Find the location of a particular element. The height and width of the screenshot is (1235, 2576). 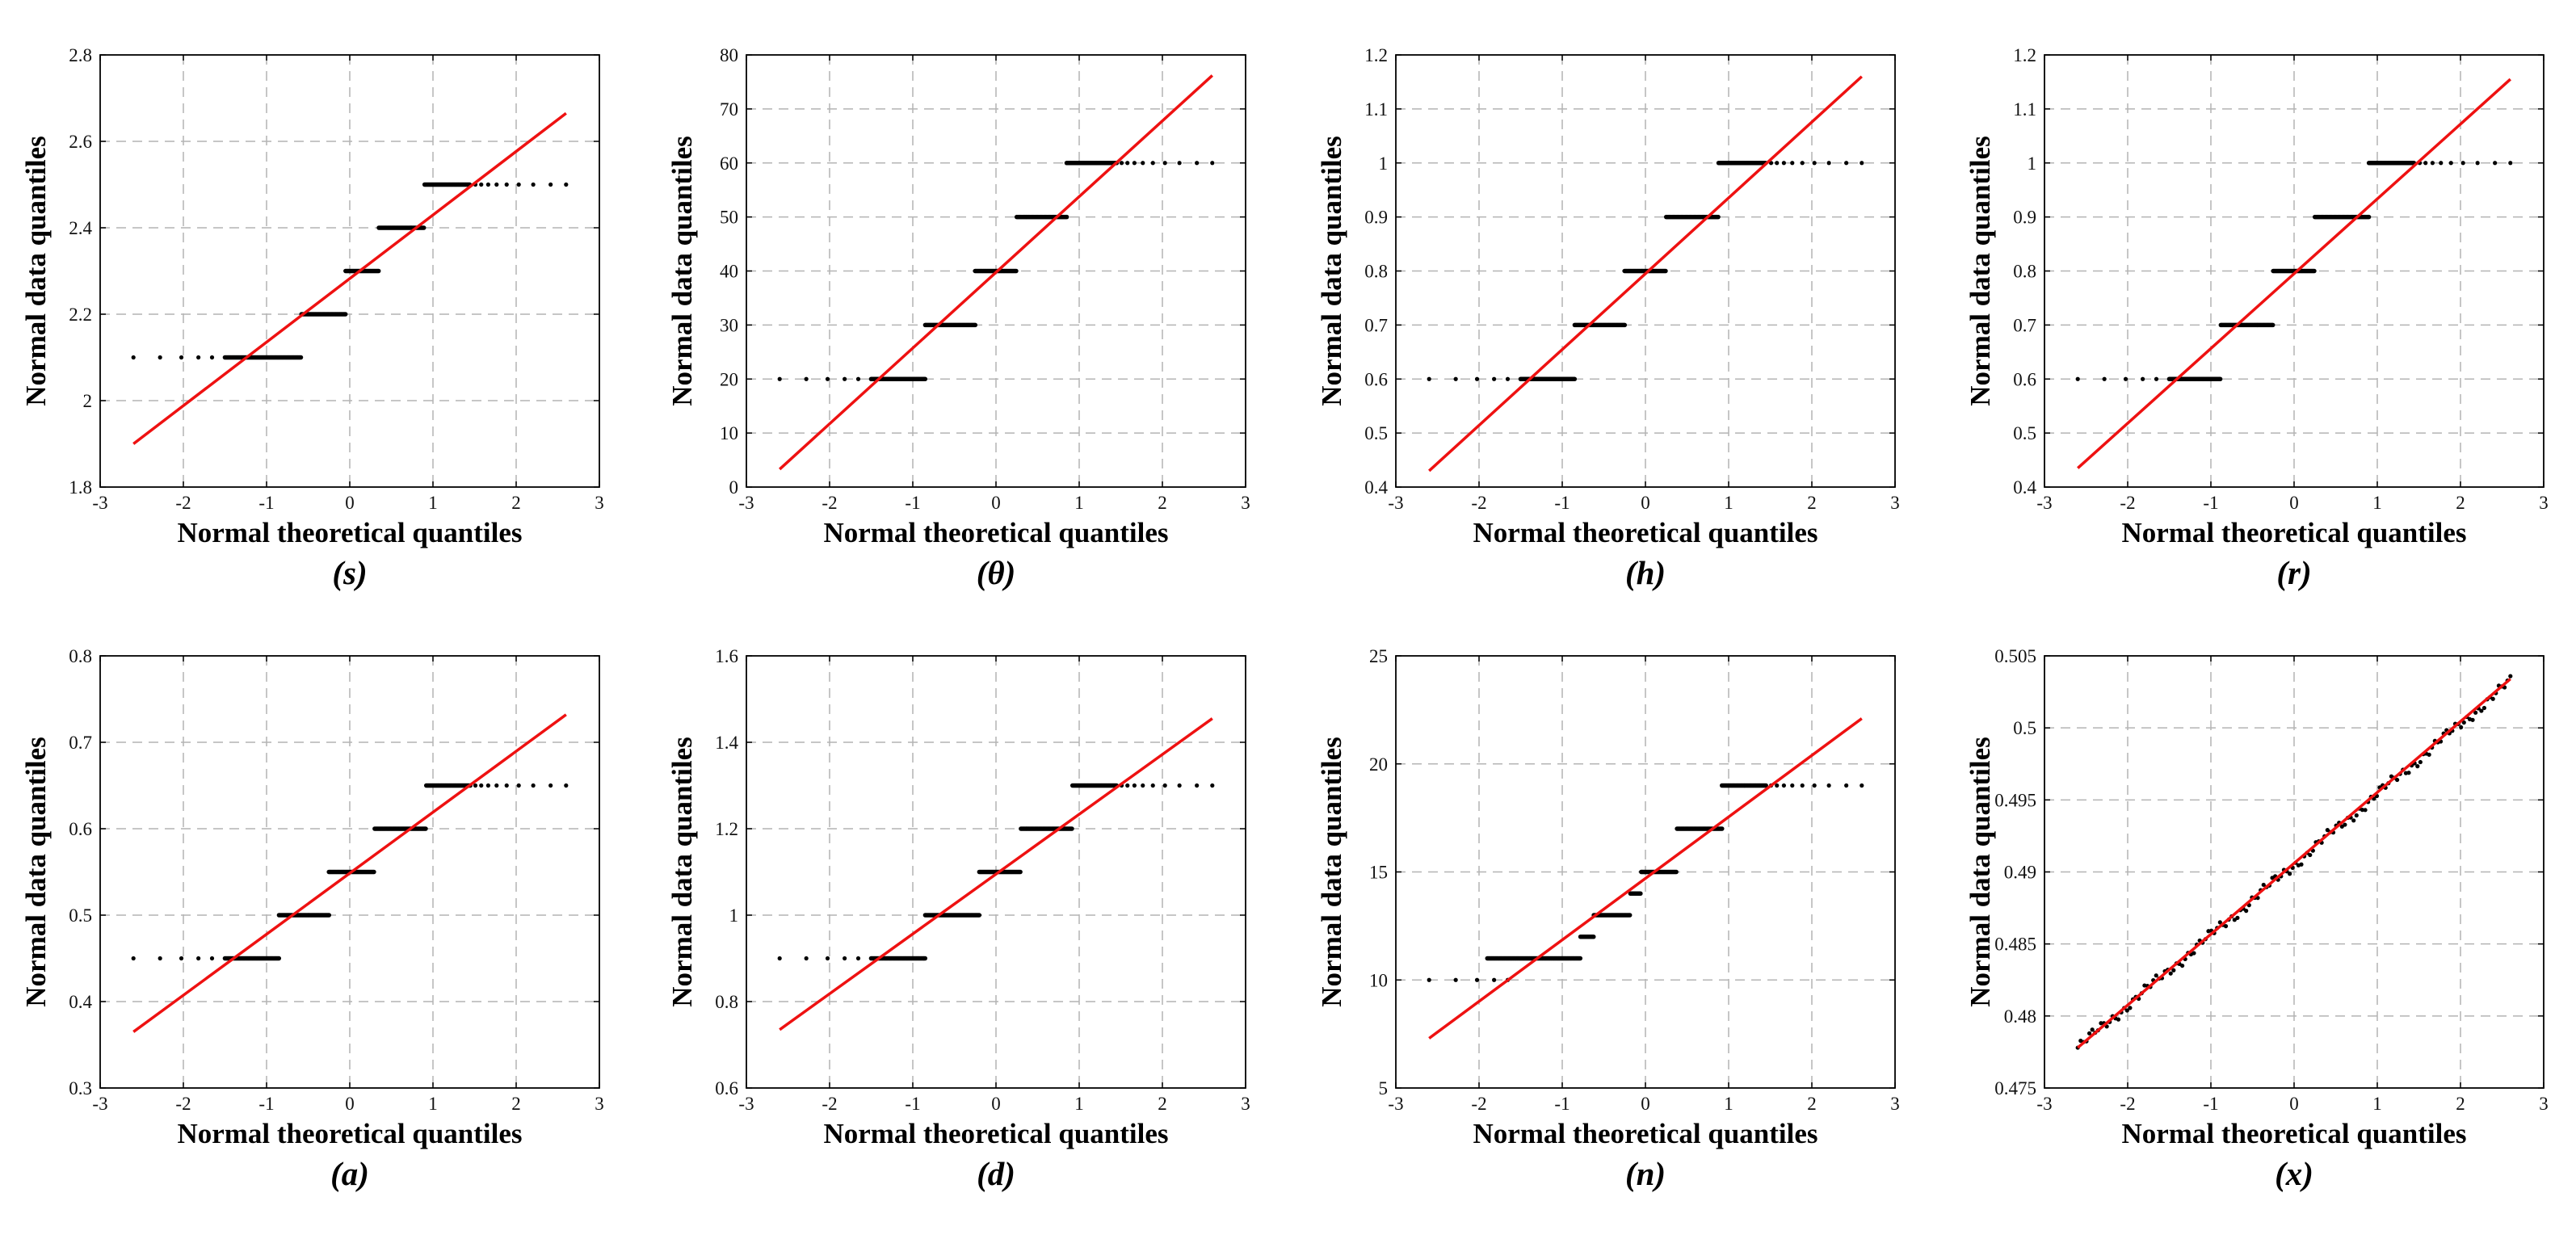

y-tick-label: 2.8 is located at coordinates (80, 55).